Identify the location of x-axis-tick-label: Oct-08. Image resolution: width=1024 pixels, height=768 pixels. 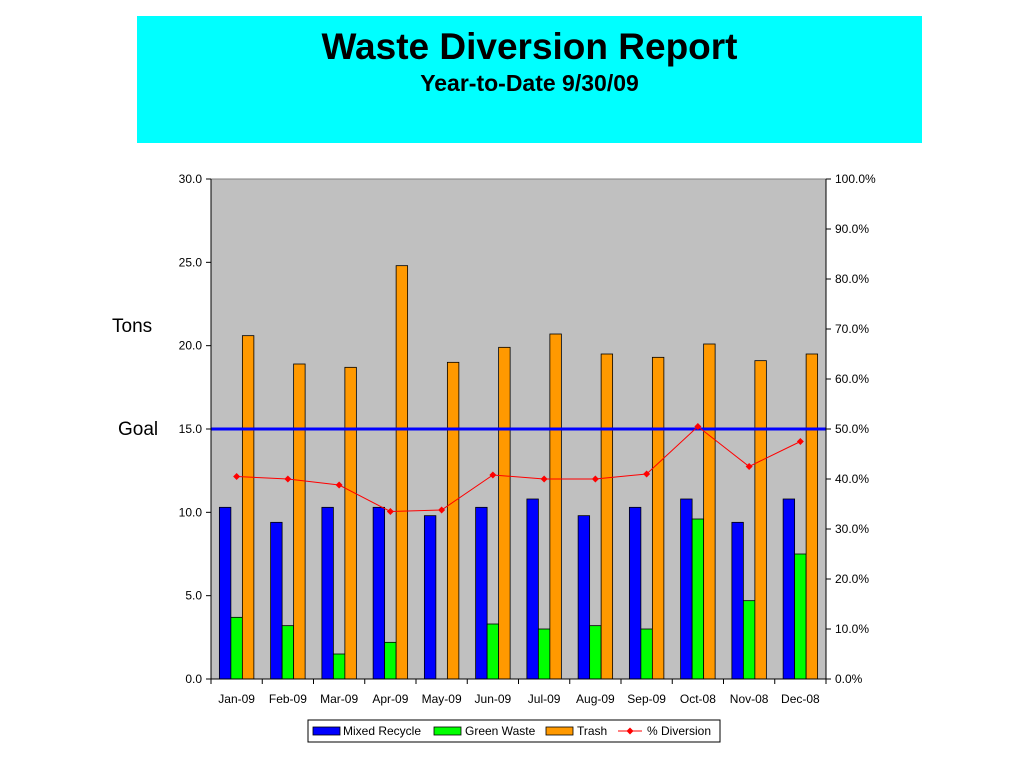
(698, 699).